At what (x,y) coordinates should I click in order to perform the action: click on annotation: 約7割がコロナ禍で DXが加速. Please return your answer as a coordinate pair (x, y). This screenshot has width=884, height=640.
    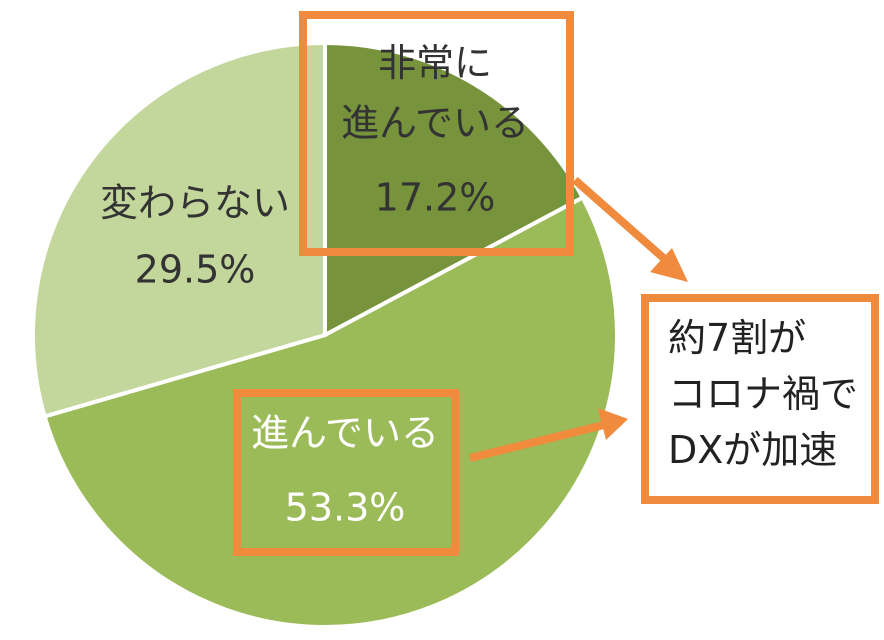
    Looking at the image, I should click on (763, 394).